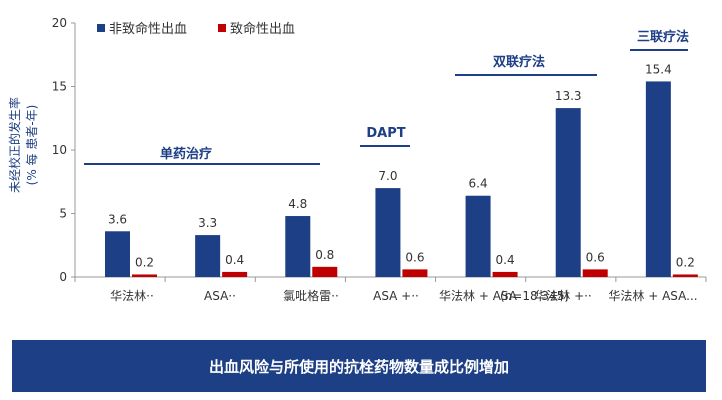 The width and height of the screenshot is (722, 400). Describe the element at coordinates (63, 277) in the screenshot. I see `y-tick-label: 0` at that location.